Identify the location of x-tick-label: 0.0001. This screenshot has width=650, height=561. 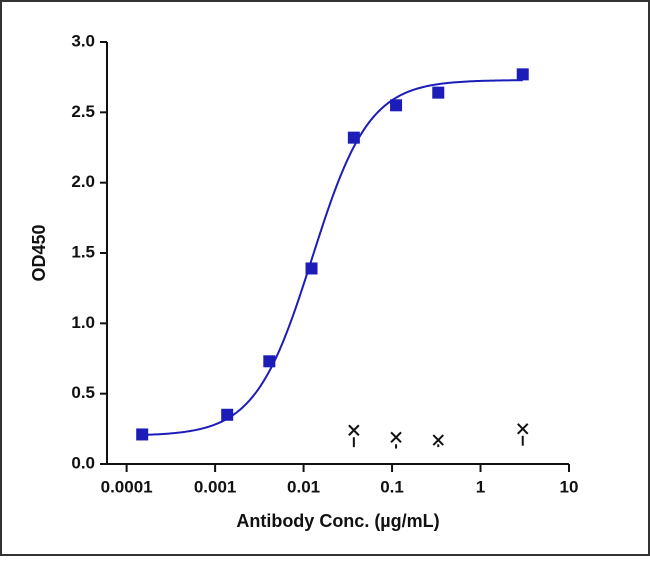
(127, 486).